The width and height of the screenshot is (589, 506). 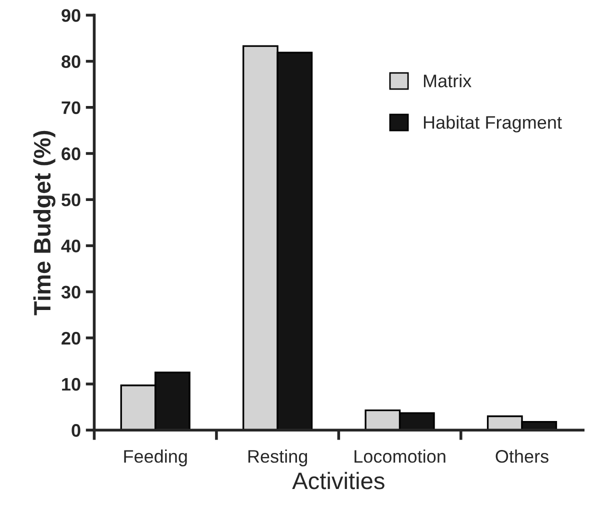 What do you see at coordinates (70, 246) in the screenshot?
I see `y-tick-label: 40` at bounding box center [70, 246].